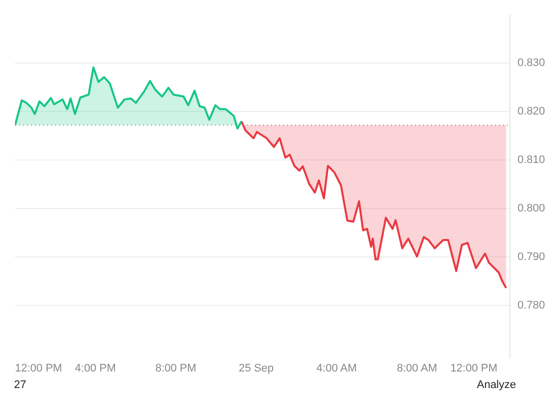 The height and width of the screenshot is (396, 557). What do you see at coordinates (336, 368) in the screenshot?
I see `x-tick-label: 4:00 AM` at bounding box center [336, 368].